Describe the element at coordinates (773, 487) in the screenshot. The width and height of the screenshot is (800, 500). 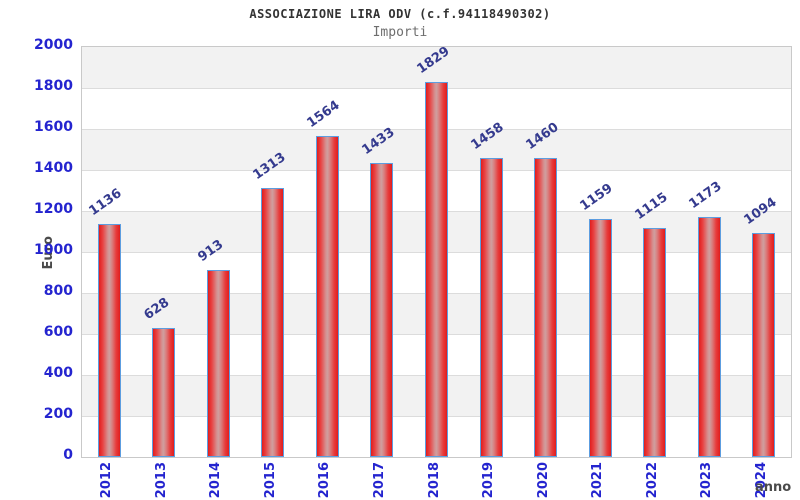
I see `x-axis-label: anno` at that location.